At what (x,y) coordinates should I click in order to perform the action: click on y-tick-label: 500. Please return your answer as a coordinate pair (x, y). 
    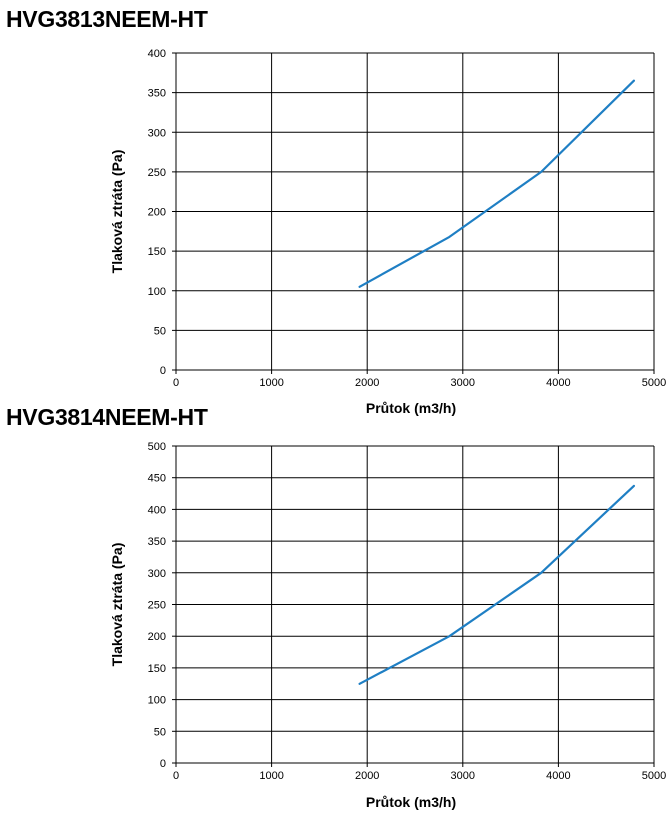
    Looking at the image, I should click on (157, 447).